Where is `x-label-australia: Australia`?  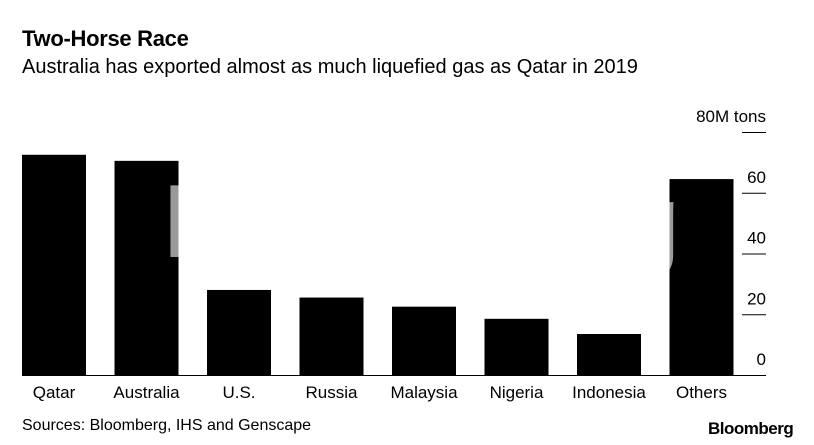 x-label-australia: Australia is located at coordinates (146, 392).